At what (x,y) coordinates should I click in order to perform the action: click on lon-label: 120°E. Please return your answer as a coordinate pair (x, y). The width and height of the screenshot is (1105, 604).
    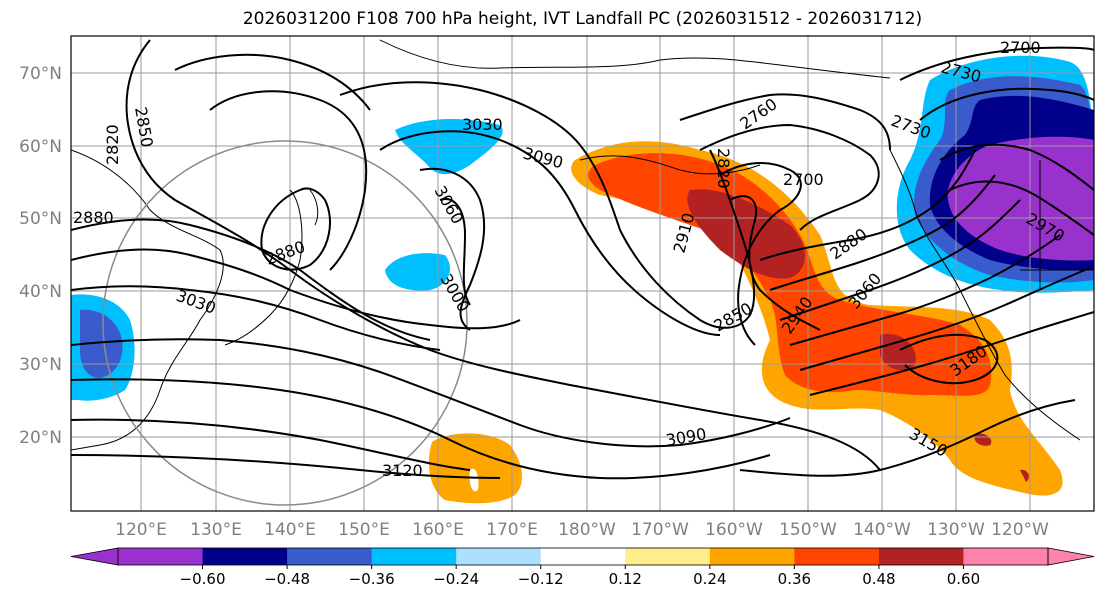
    Looking at the image, I should click on (141, 530).